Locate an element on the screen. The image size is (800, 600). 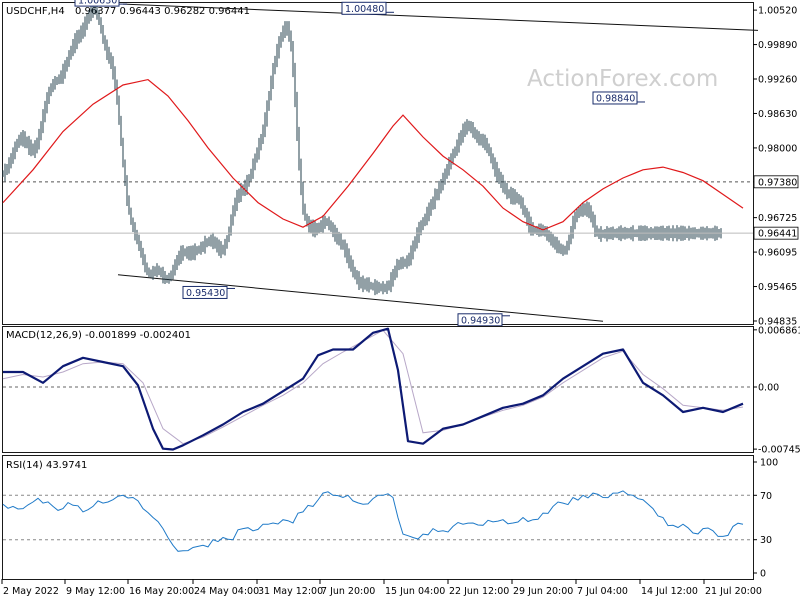
symbol-header: USDCHF,H4 is located at coordinates (35, 11).